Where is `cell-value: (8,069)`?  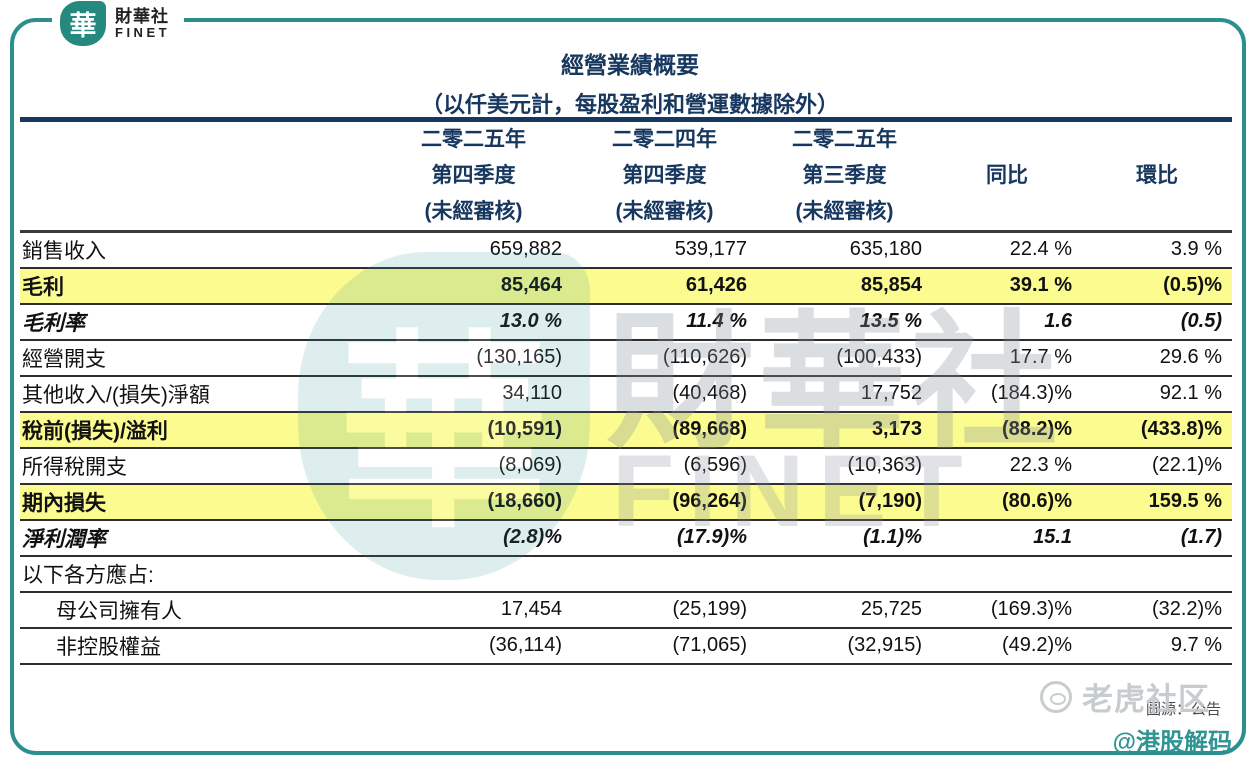
cell-value: (8,069) is located at coordinates (473, 466).